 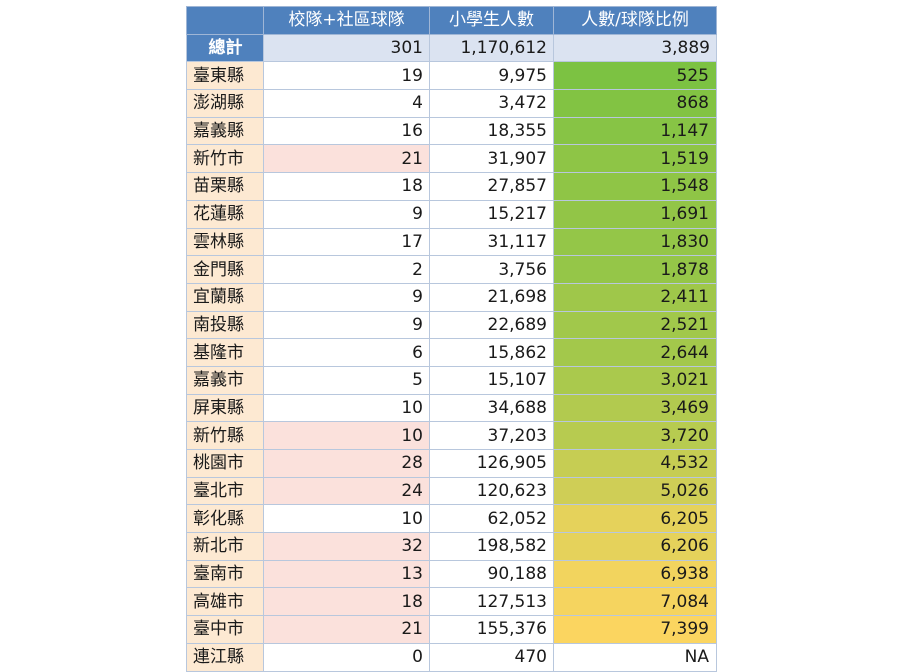 I want to click on students-cell: 34,688, so click(x=491, y=408).